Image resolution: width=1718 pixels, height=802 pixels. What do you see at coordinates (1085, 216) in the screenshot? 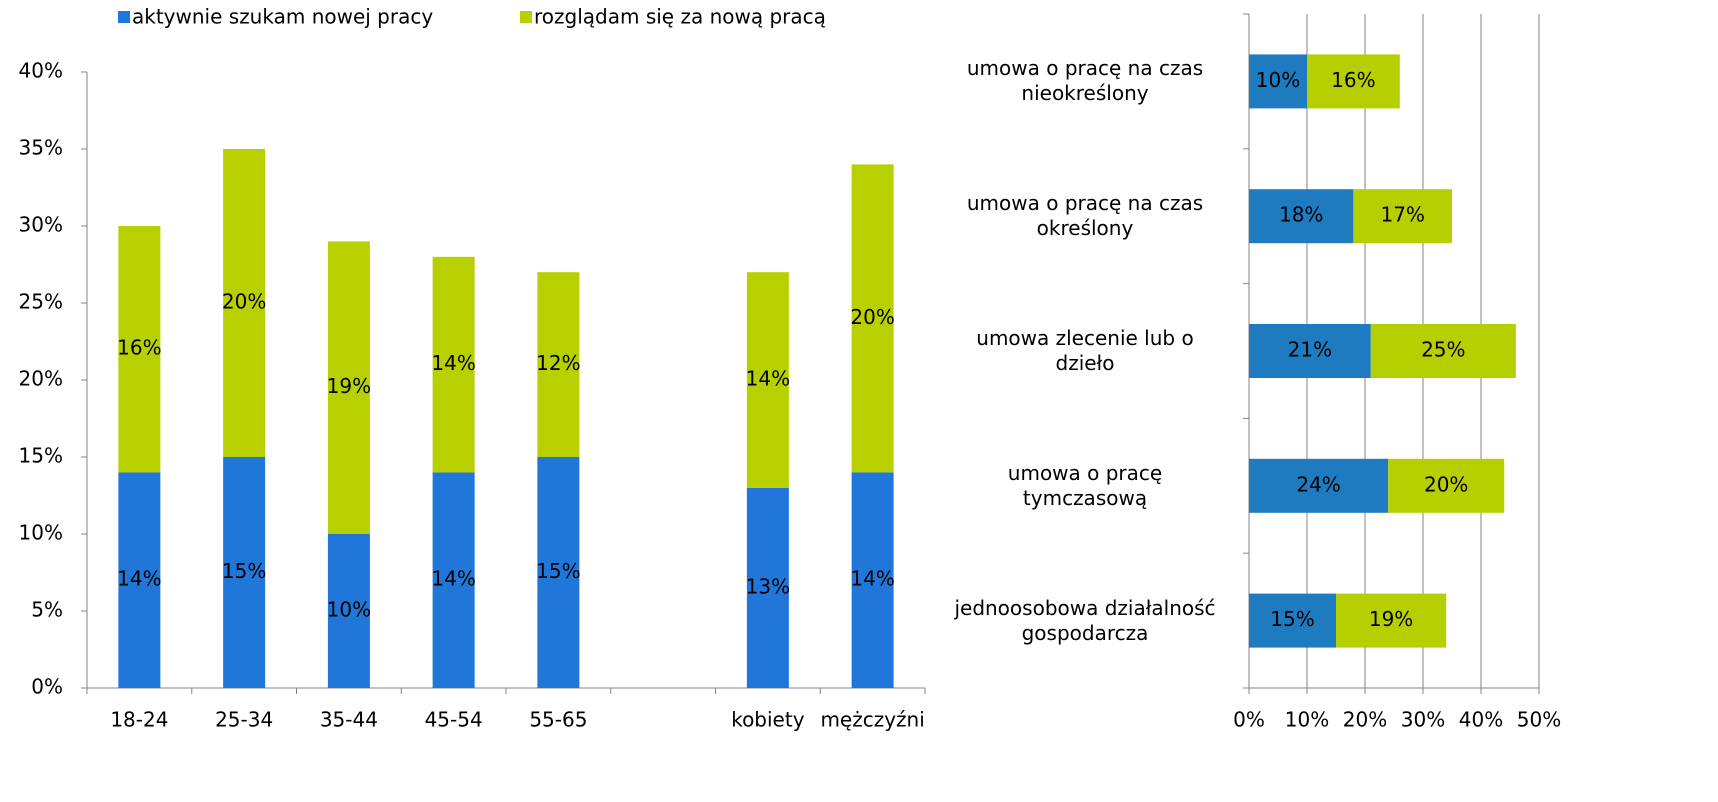
I see `y-tick-label: umowa o pracę na czas określony` at bounding box center [1085, 216].